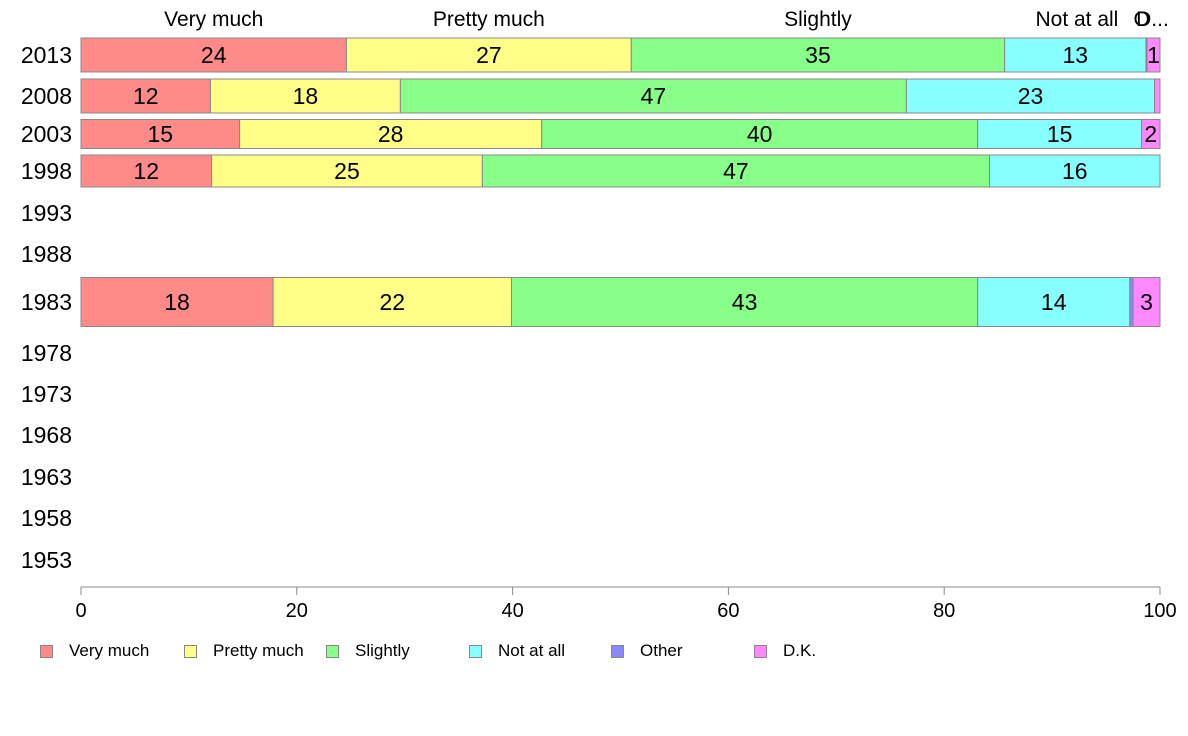  I want to click on legend-item: D.K., so click(785, 651).